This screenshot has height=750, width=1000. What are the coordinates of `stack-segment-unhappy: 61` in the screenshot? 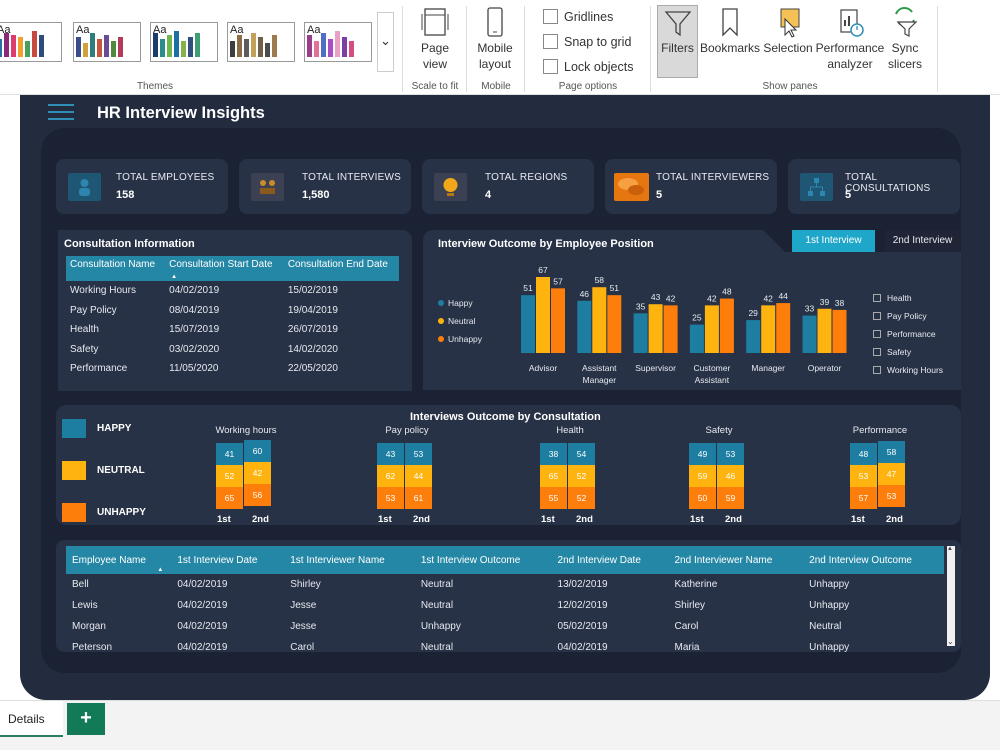 It's located at (418, 498).